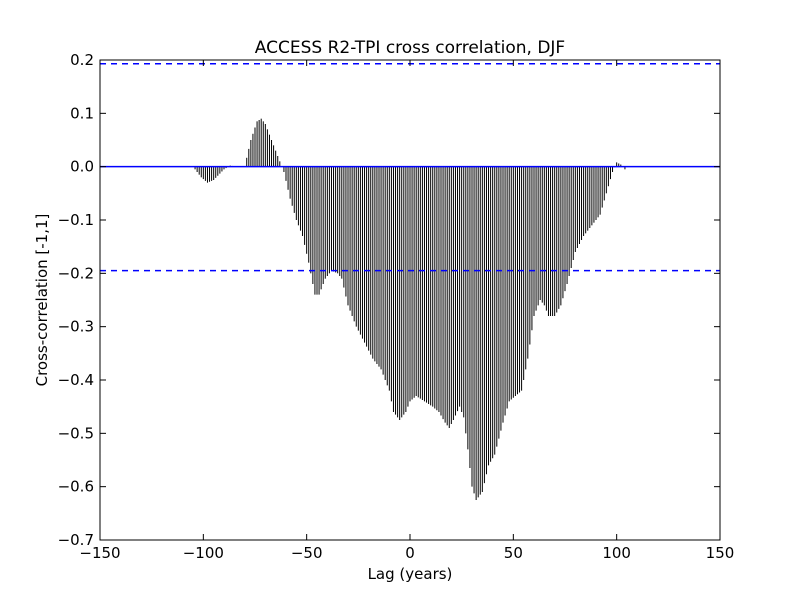  I want to click on y-tick-label: −0.7, so click(76, 540).